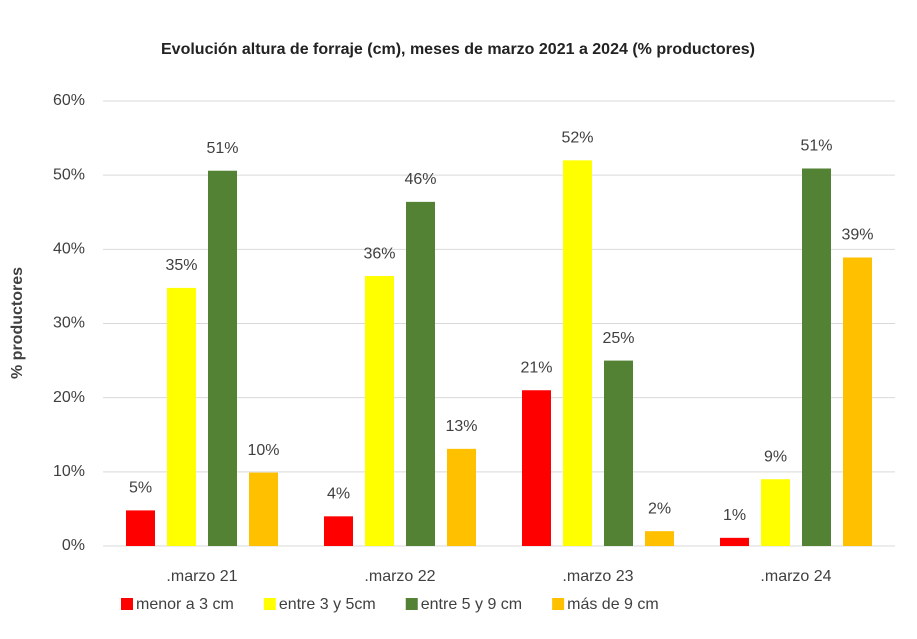 The image size is (917, 639). What do you see at coordinates (185, 604) in the screenshot?
I see `legend-label: menor a 3 cm` at bounding box center [185, 604].